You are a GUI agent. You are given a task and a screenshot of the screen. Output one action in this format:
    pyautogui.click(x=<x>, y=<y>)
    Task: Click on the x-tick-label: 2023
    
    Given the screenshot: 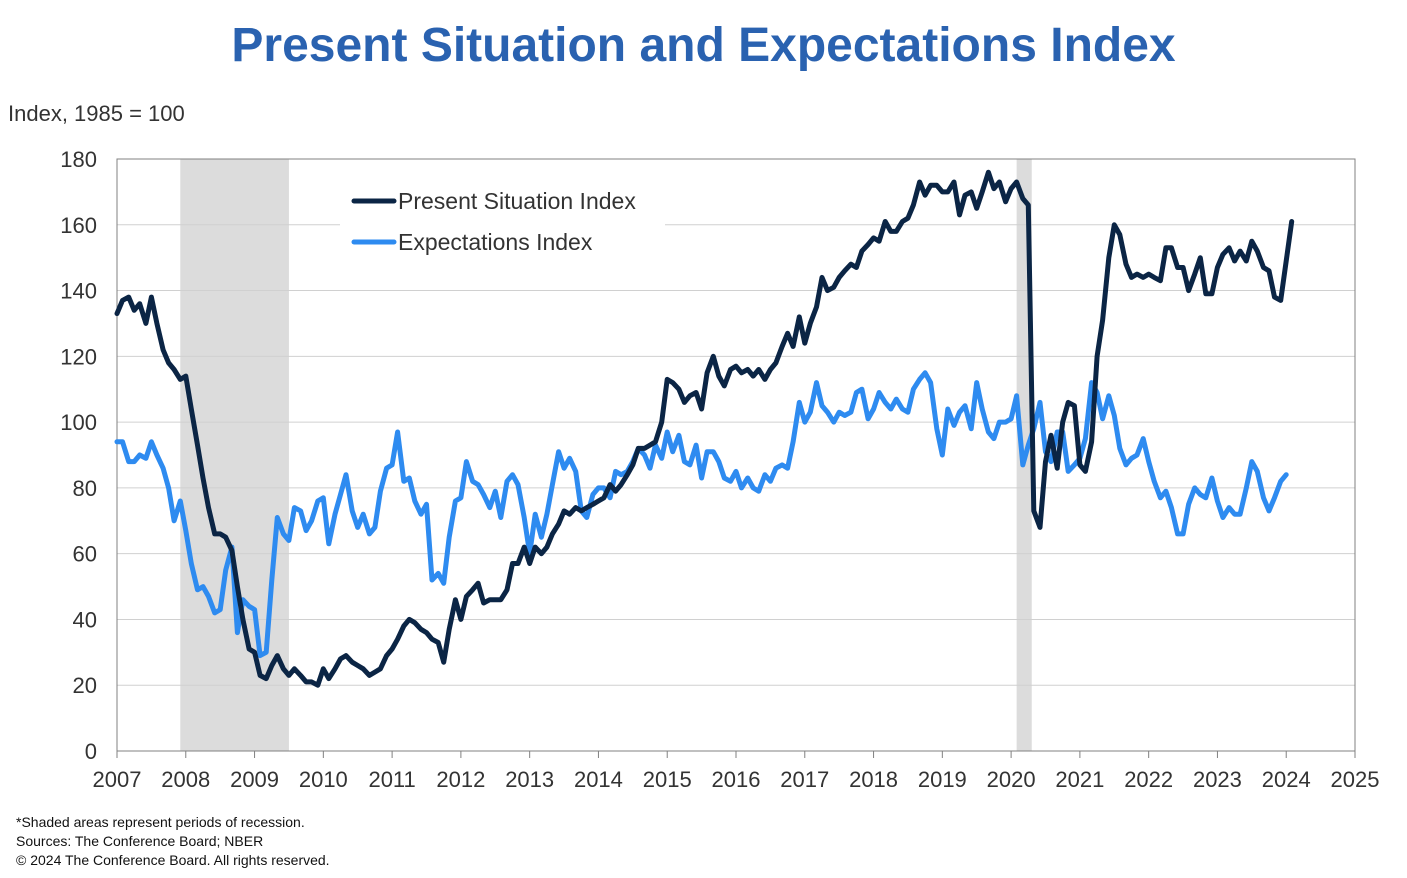 What is the action you would take?
    pyautogui.click(x=1217, y=779)
    